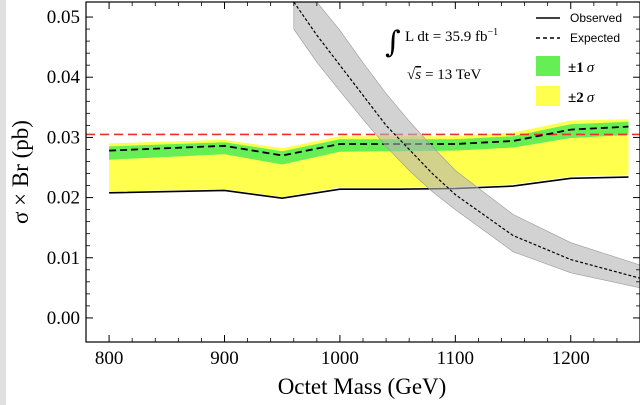 The height and width of the screenshot is (405, 640). What do you see at coordinates (63, 17) in the screenshot?
I see `y-tick-label: 0.05` at bounding box center [63, 17].